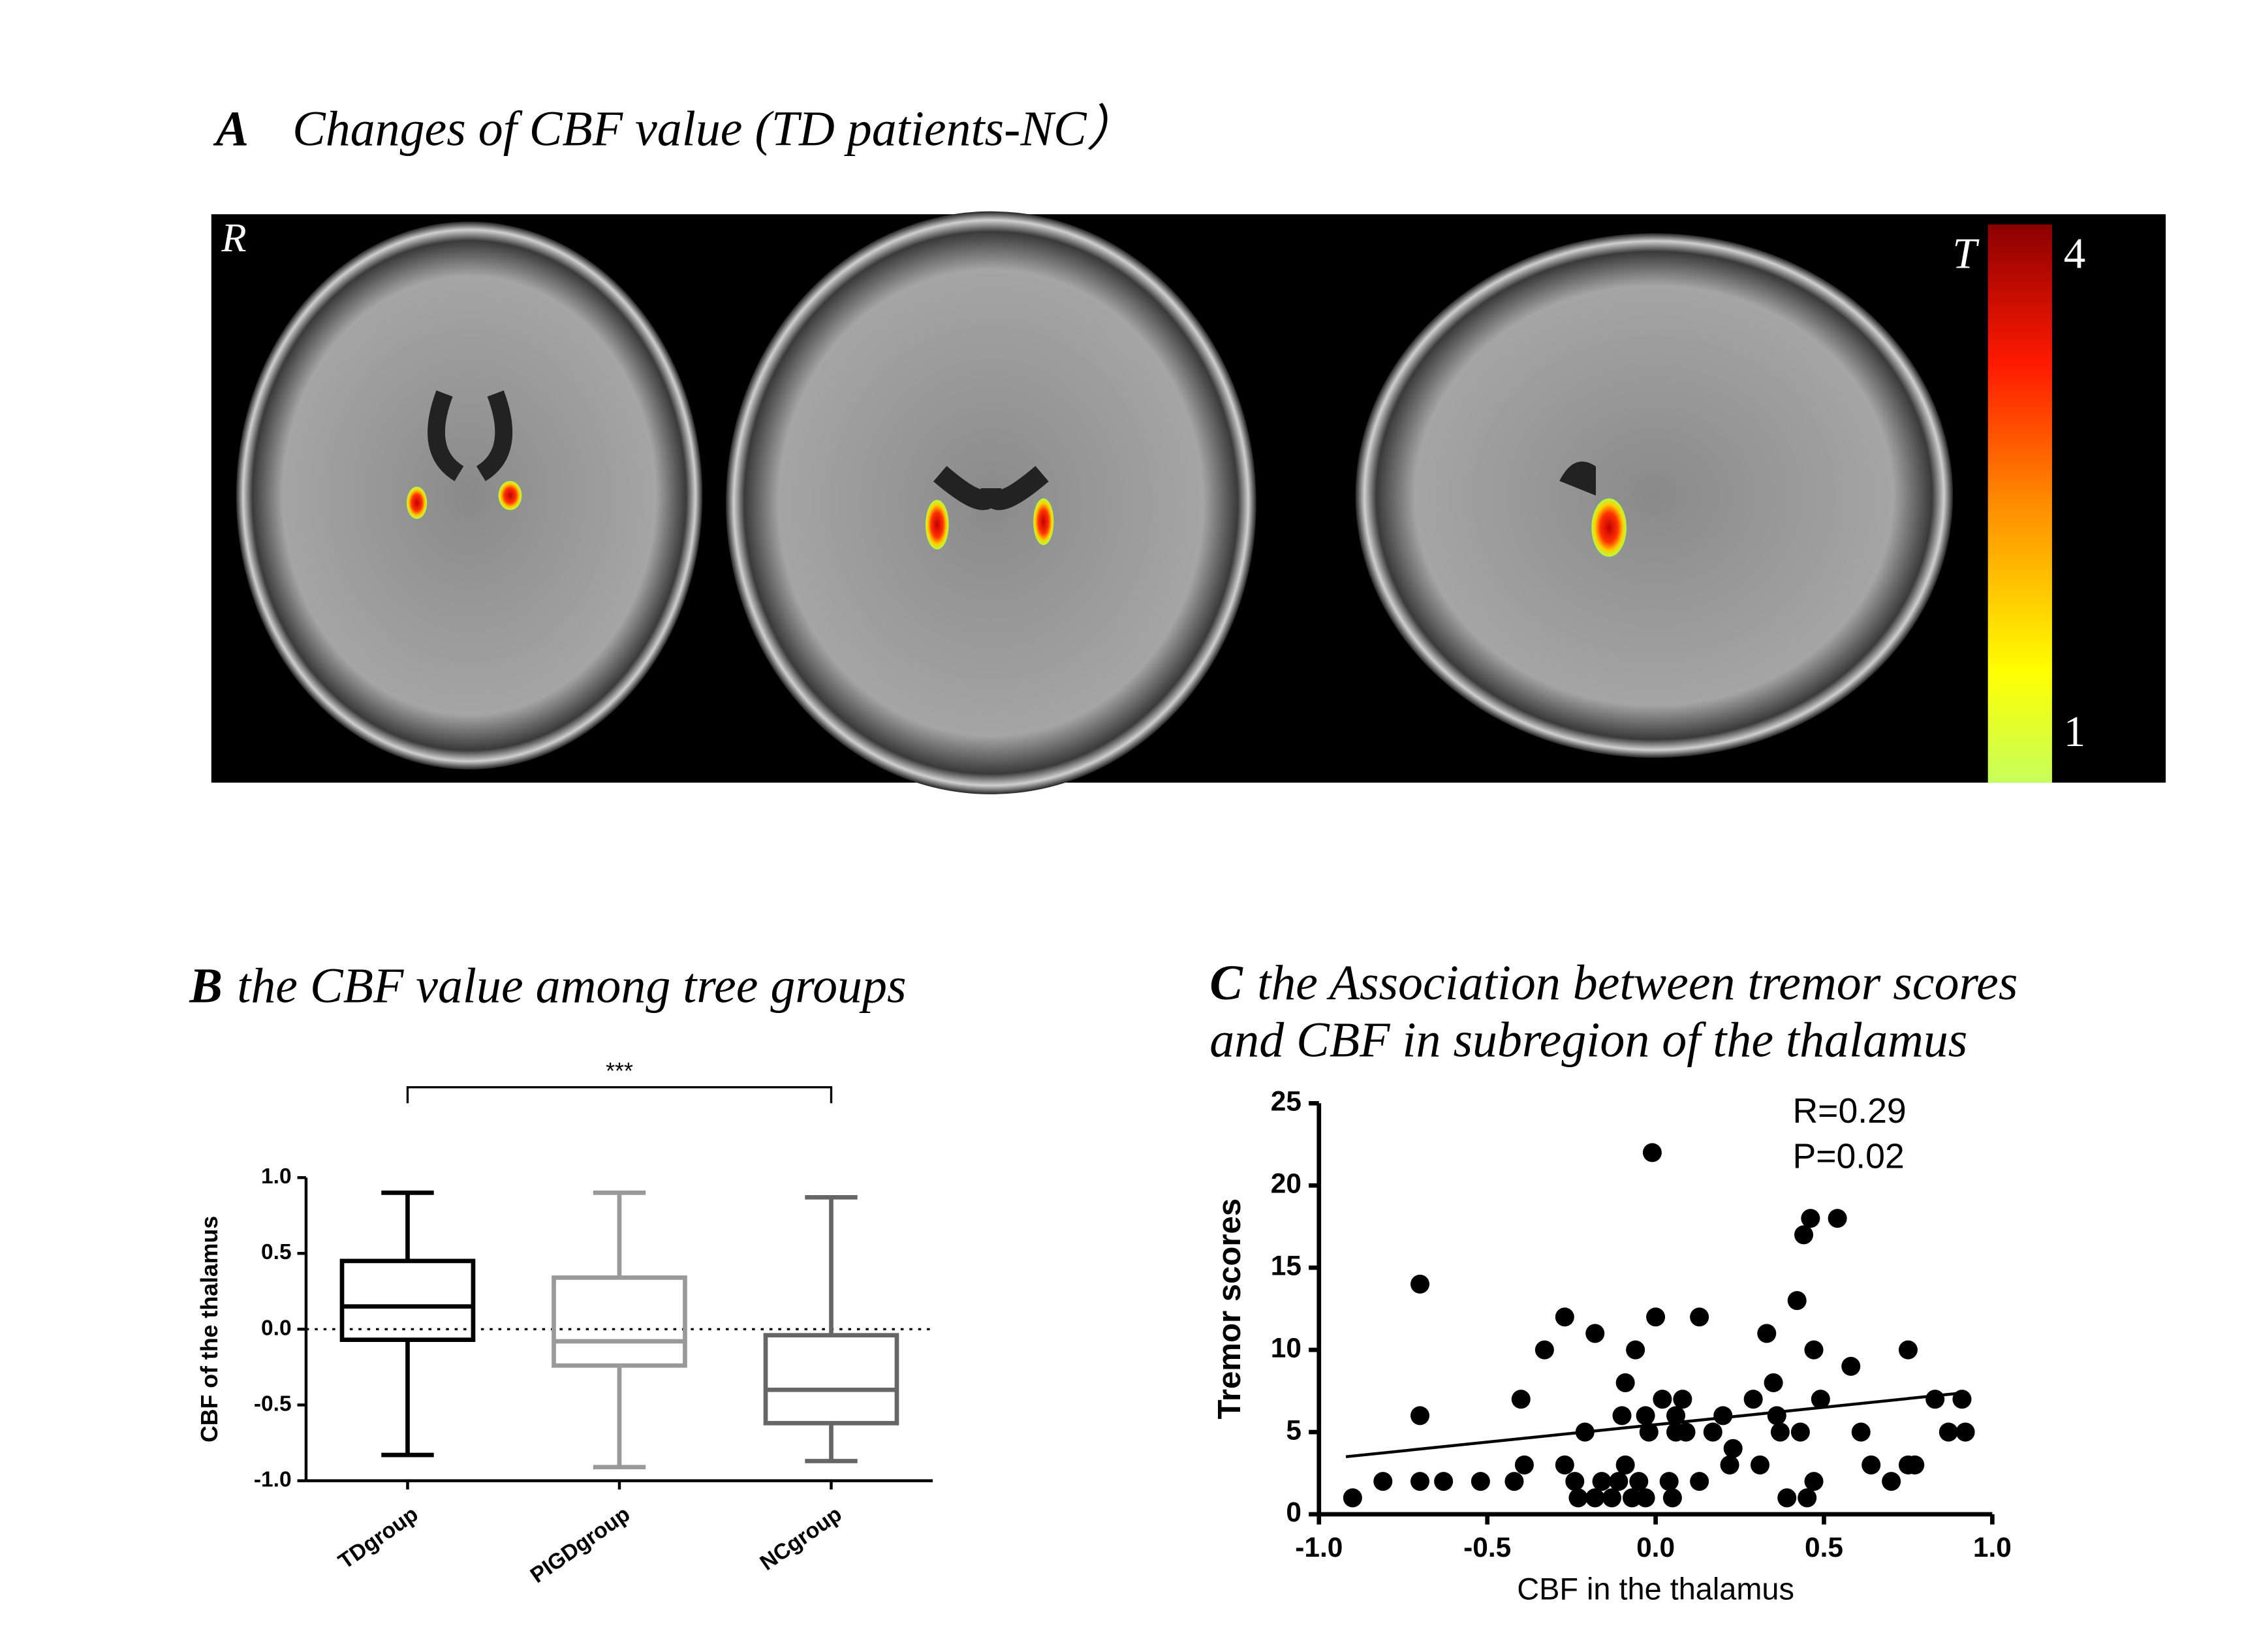  I want to click on y-tick-label: 20, so click(1286, 1183).